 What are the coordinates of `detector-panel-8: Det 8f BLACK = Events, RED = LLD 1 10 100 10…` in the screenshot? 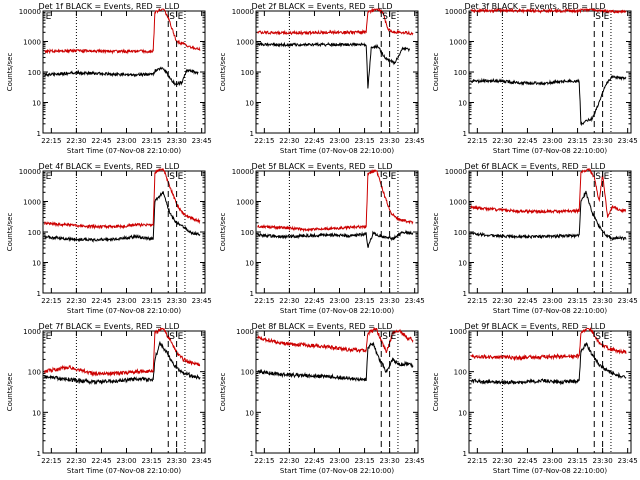 It's located at (319, 400).